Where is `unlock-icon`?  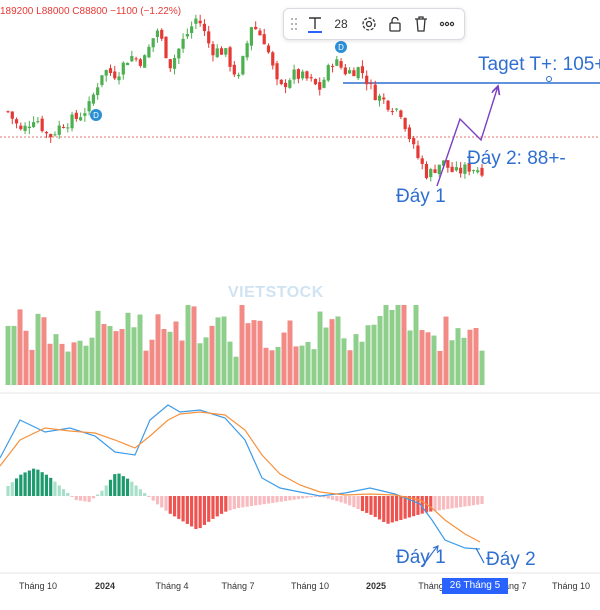 unlock-icon is located at coordinates (395, 24).